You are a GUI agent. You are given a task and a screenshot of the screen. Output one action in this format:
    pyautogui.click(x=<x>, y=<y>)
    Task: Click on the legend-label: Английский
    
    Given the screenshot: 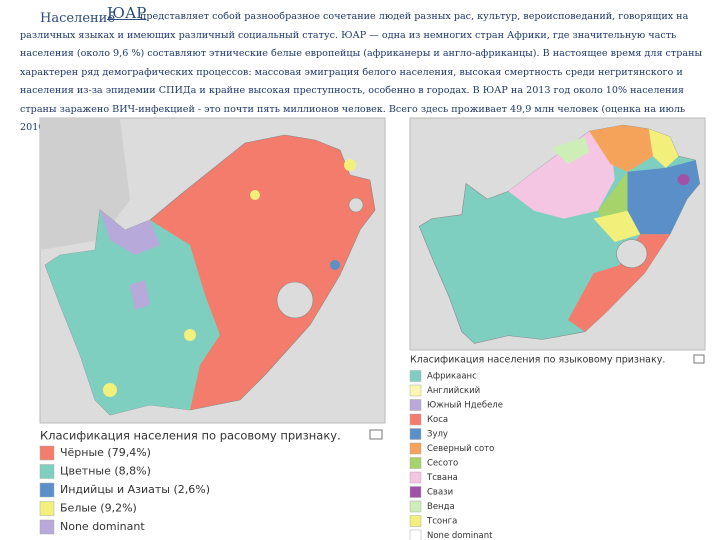 What is the action you would take?
    pyautogui.click(x=453, y=391)
    